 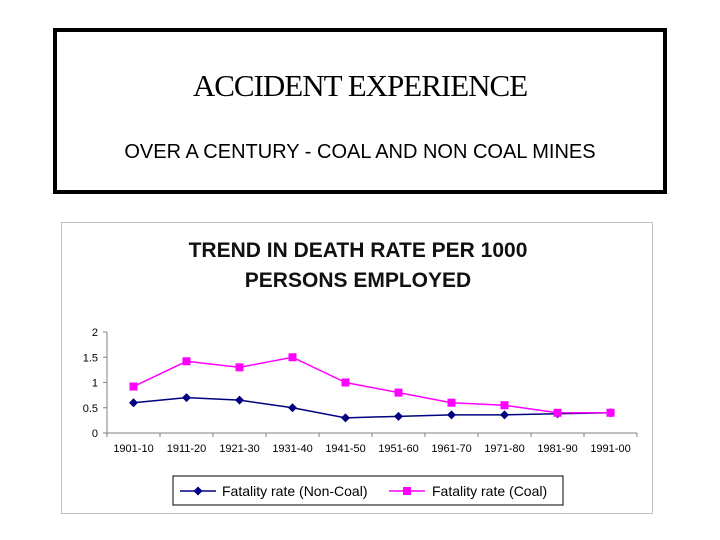 What do you see at coordinates (239, 449) in the screenshot?
I see `x-tick-label: 1921-30` at bounding box center [239, 449].